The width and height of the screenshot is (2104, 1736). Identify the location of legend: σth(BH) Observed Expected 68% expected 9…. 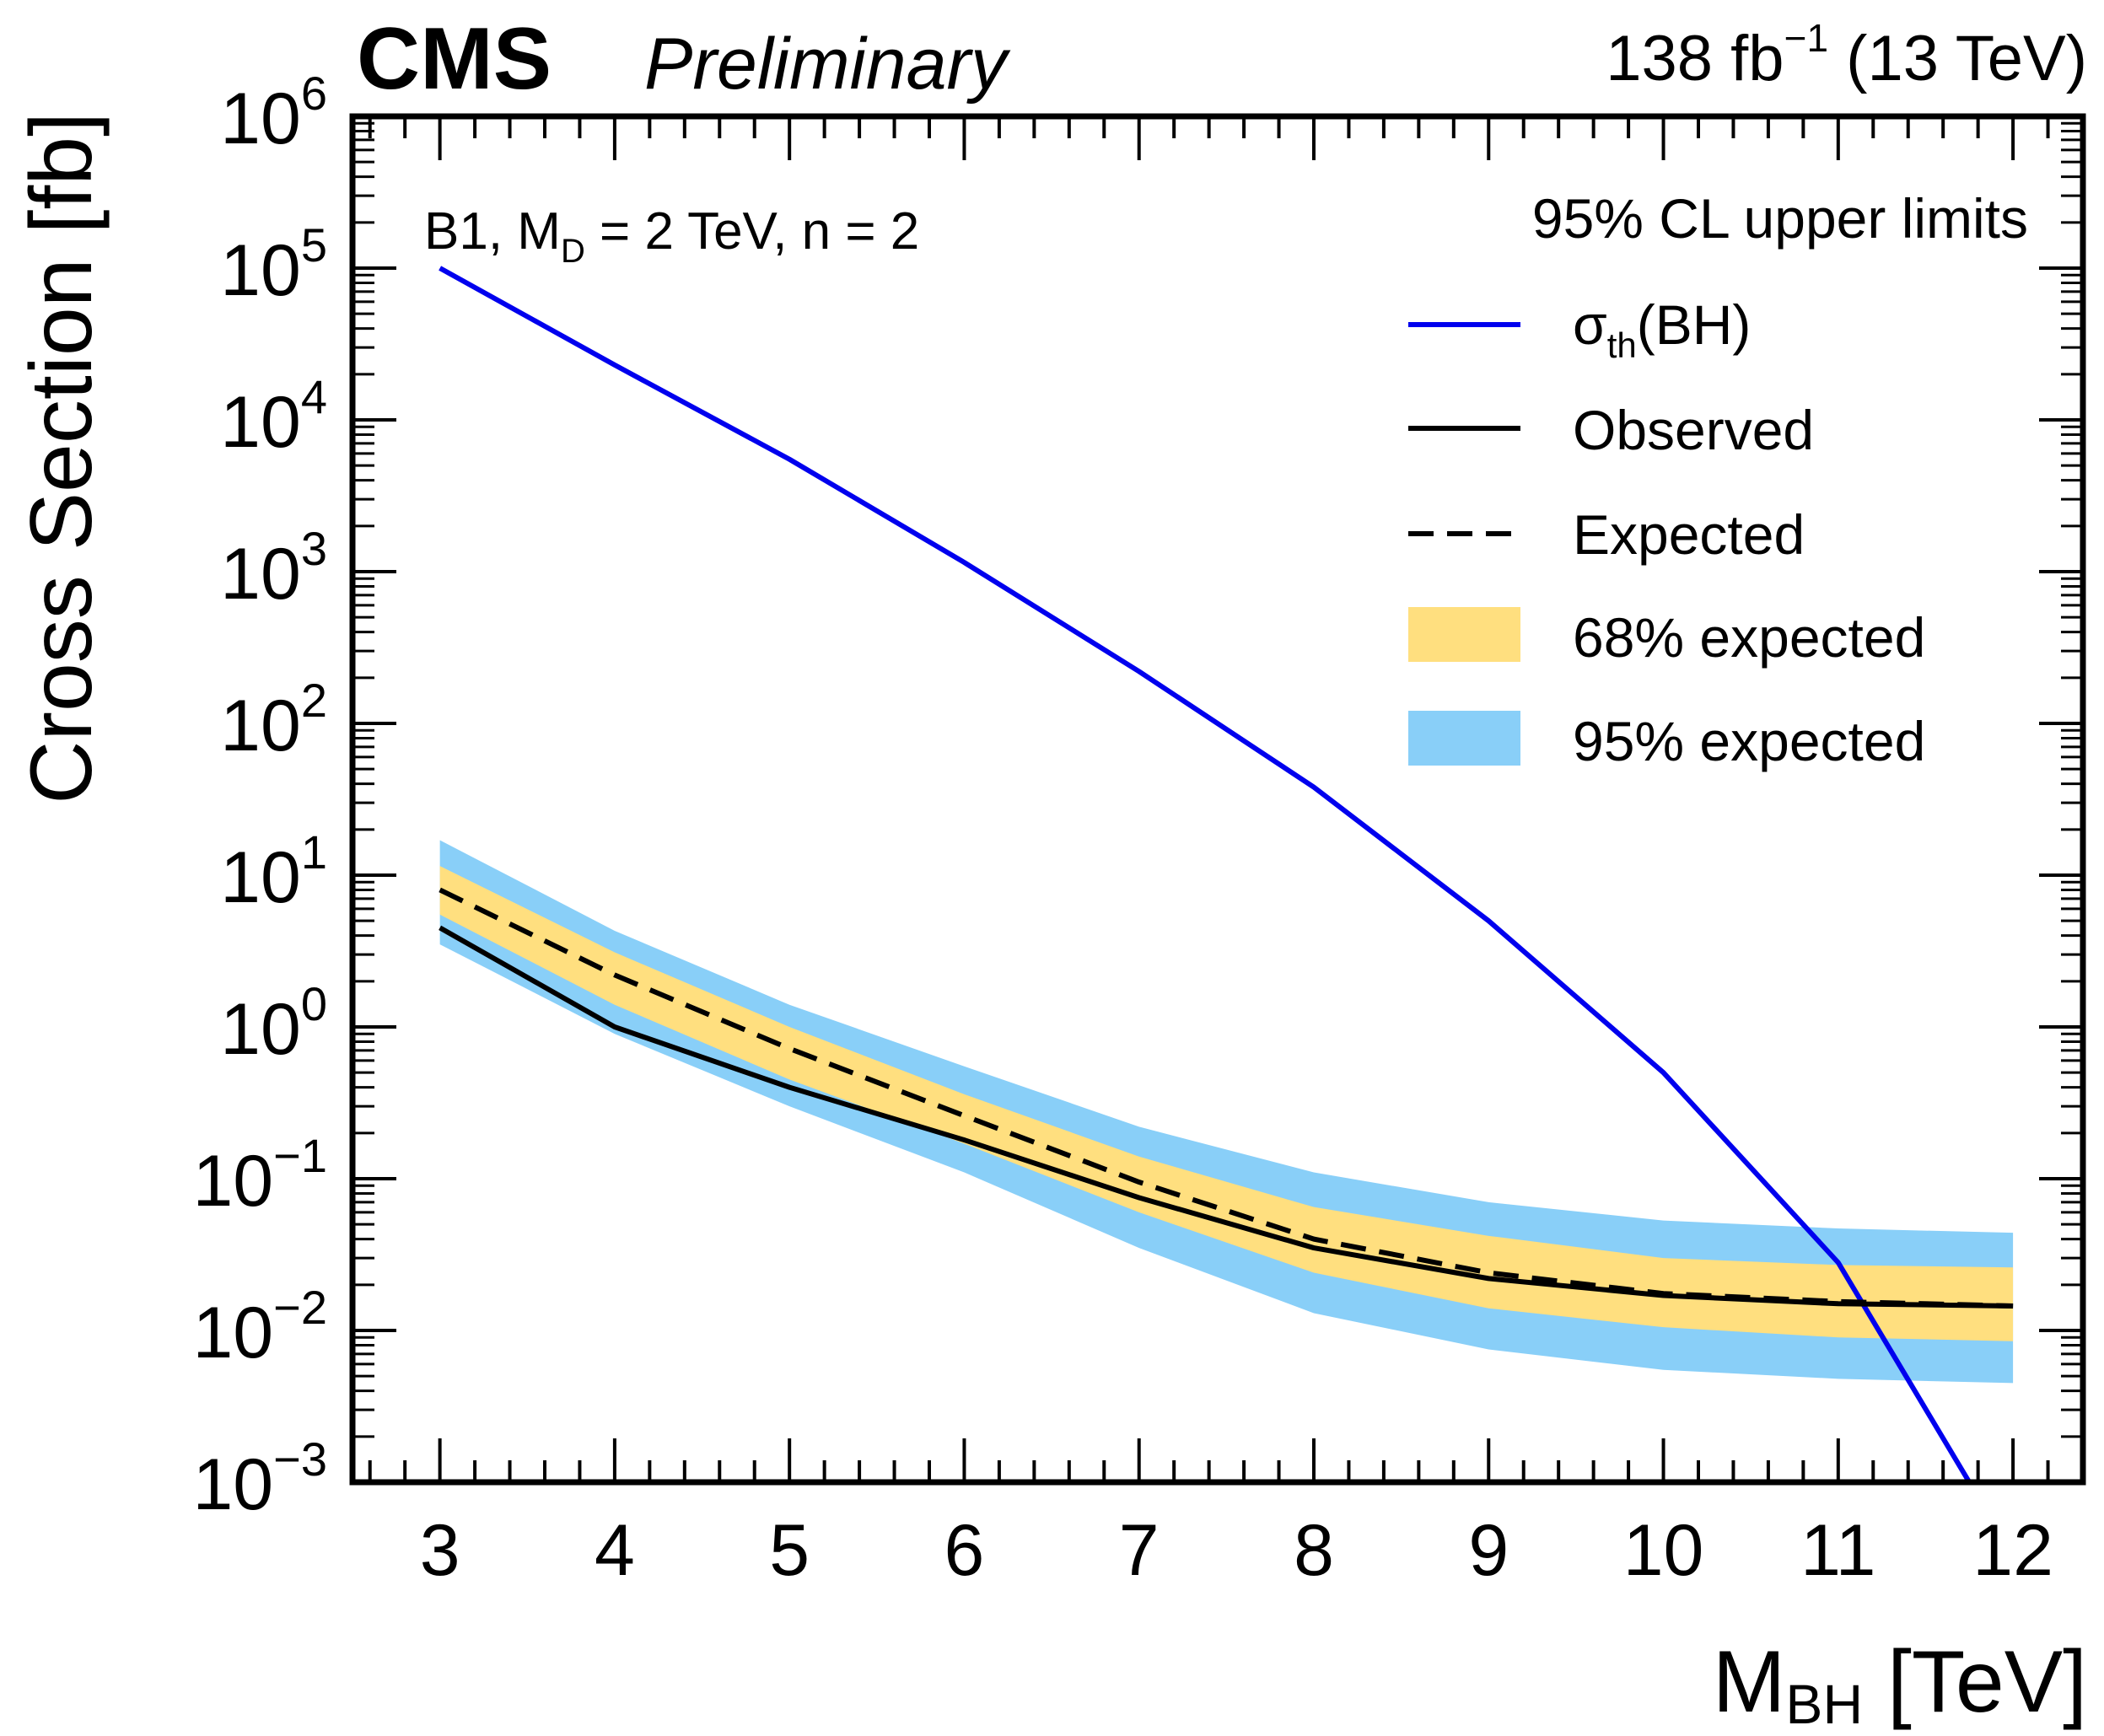
(1667, 532).